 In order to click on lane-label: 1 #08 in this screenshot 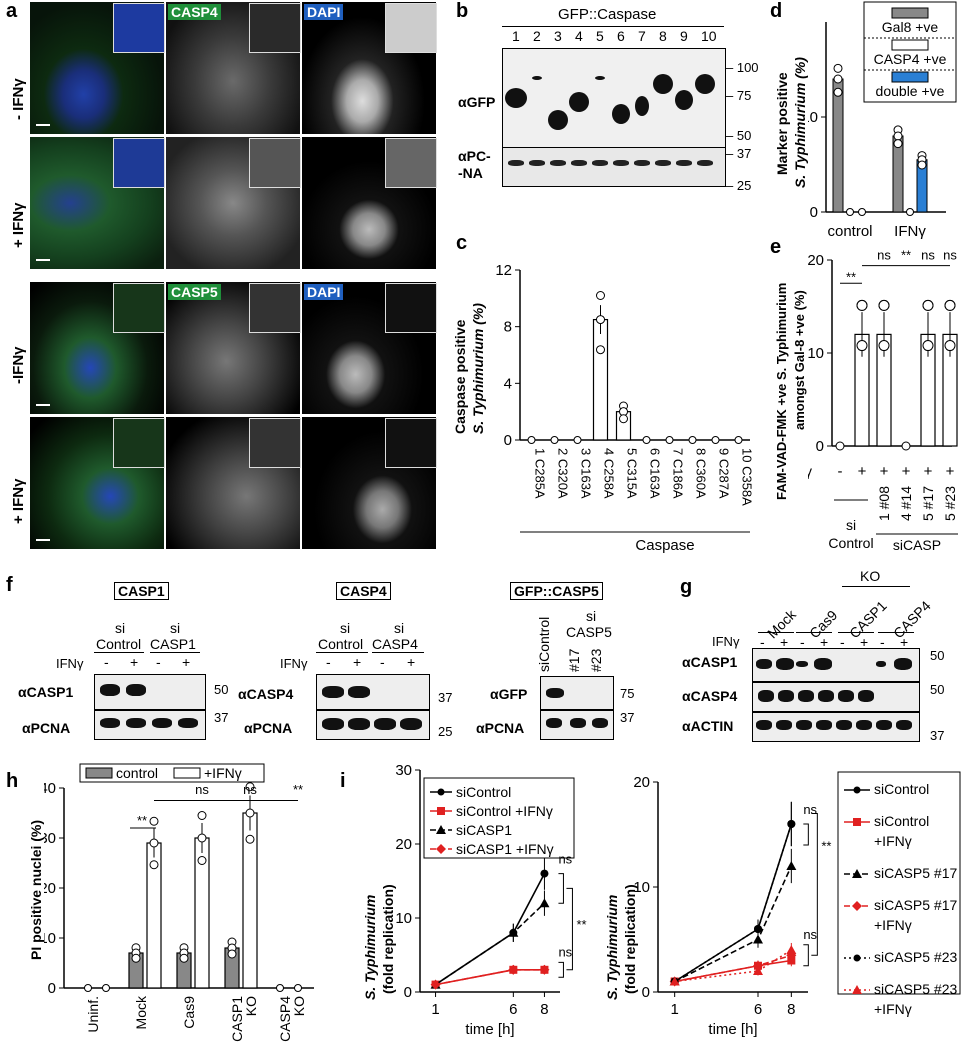, I will do `click(884, 503)`.